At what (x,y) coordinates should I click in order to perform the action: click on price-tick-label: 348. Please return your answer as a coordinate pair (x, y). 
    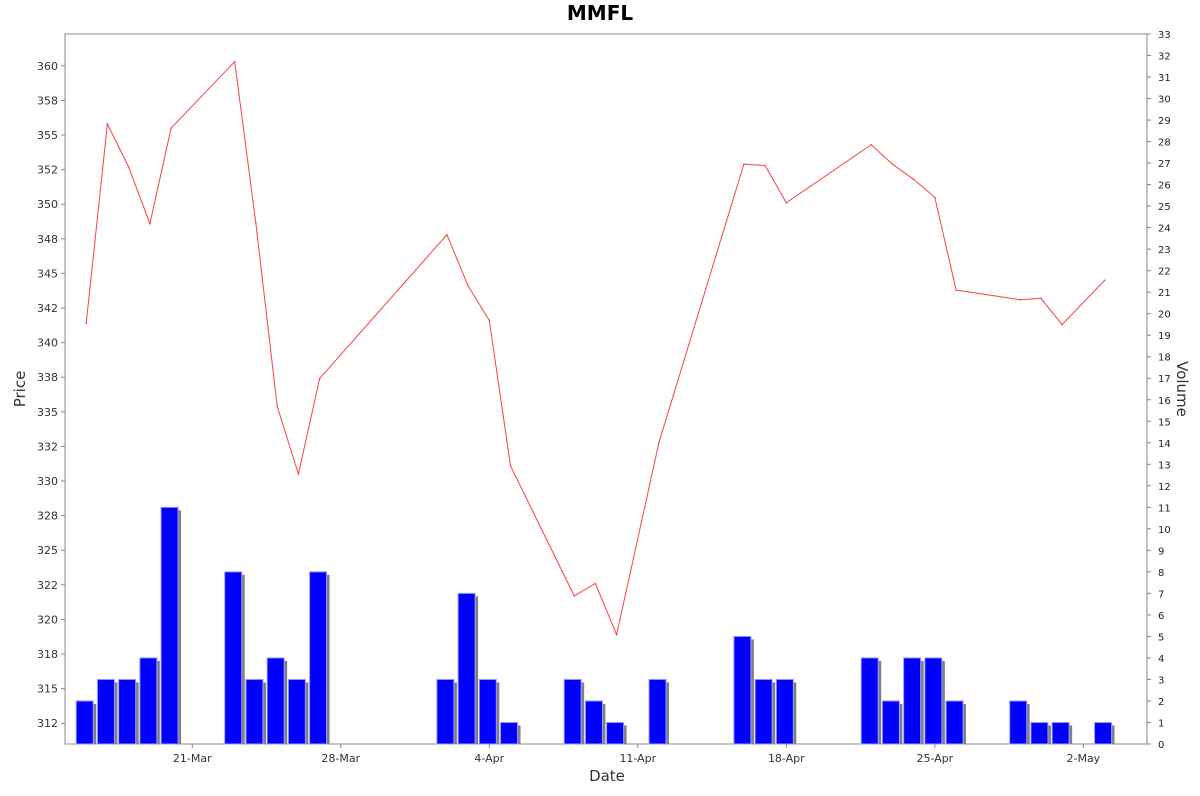
    Looking at the image, I should click on (47, 239).